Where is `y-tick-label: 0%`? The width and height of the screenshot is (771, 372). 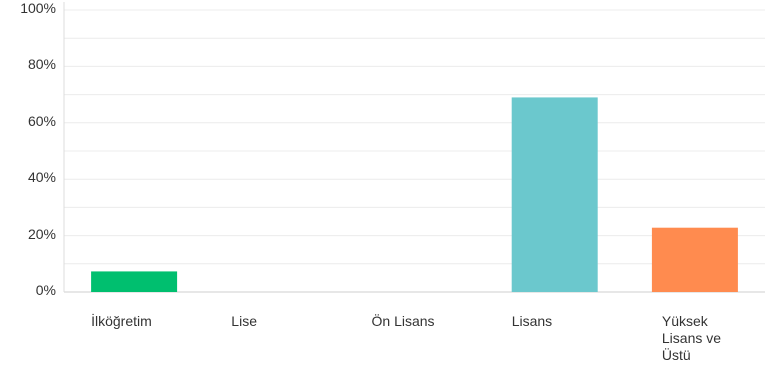 y-tick-label: 0% is located at coordinates (45, 290).